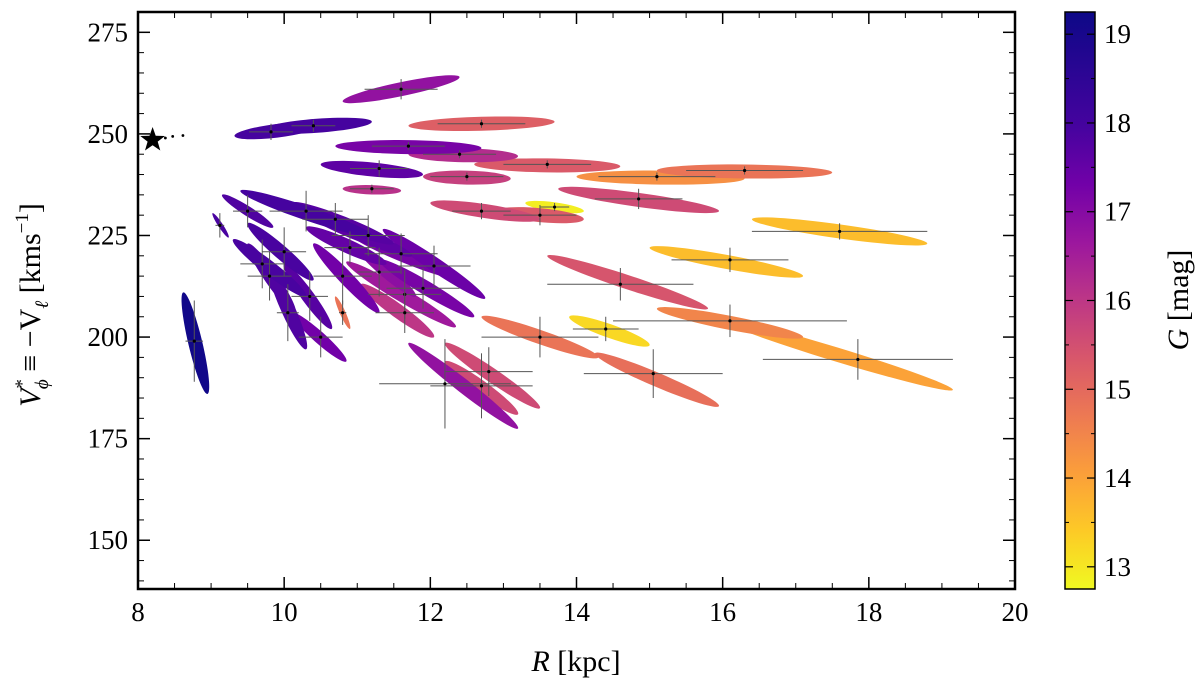  I want to click on sun-position, so click(162, 139).